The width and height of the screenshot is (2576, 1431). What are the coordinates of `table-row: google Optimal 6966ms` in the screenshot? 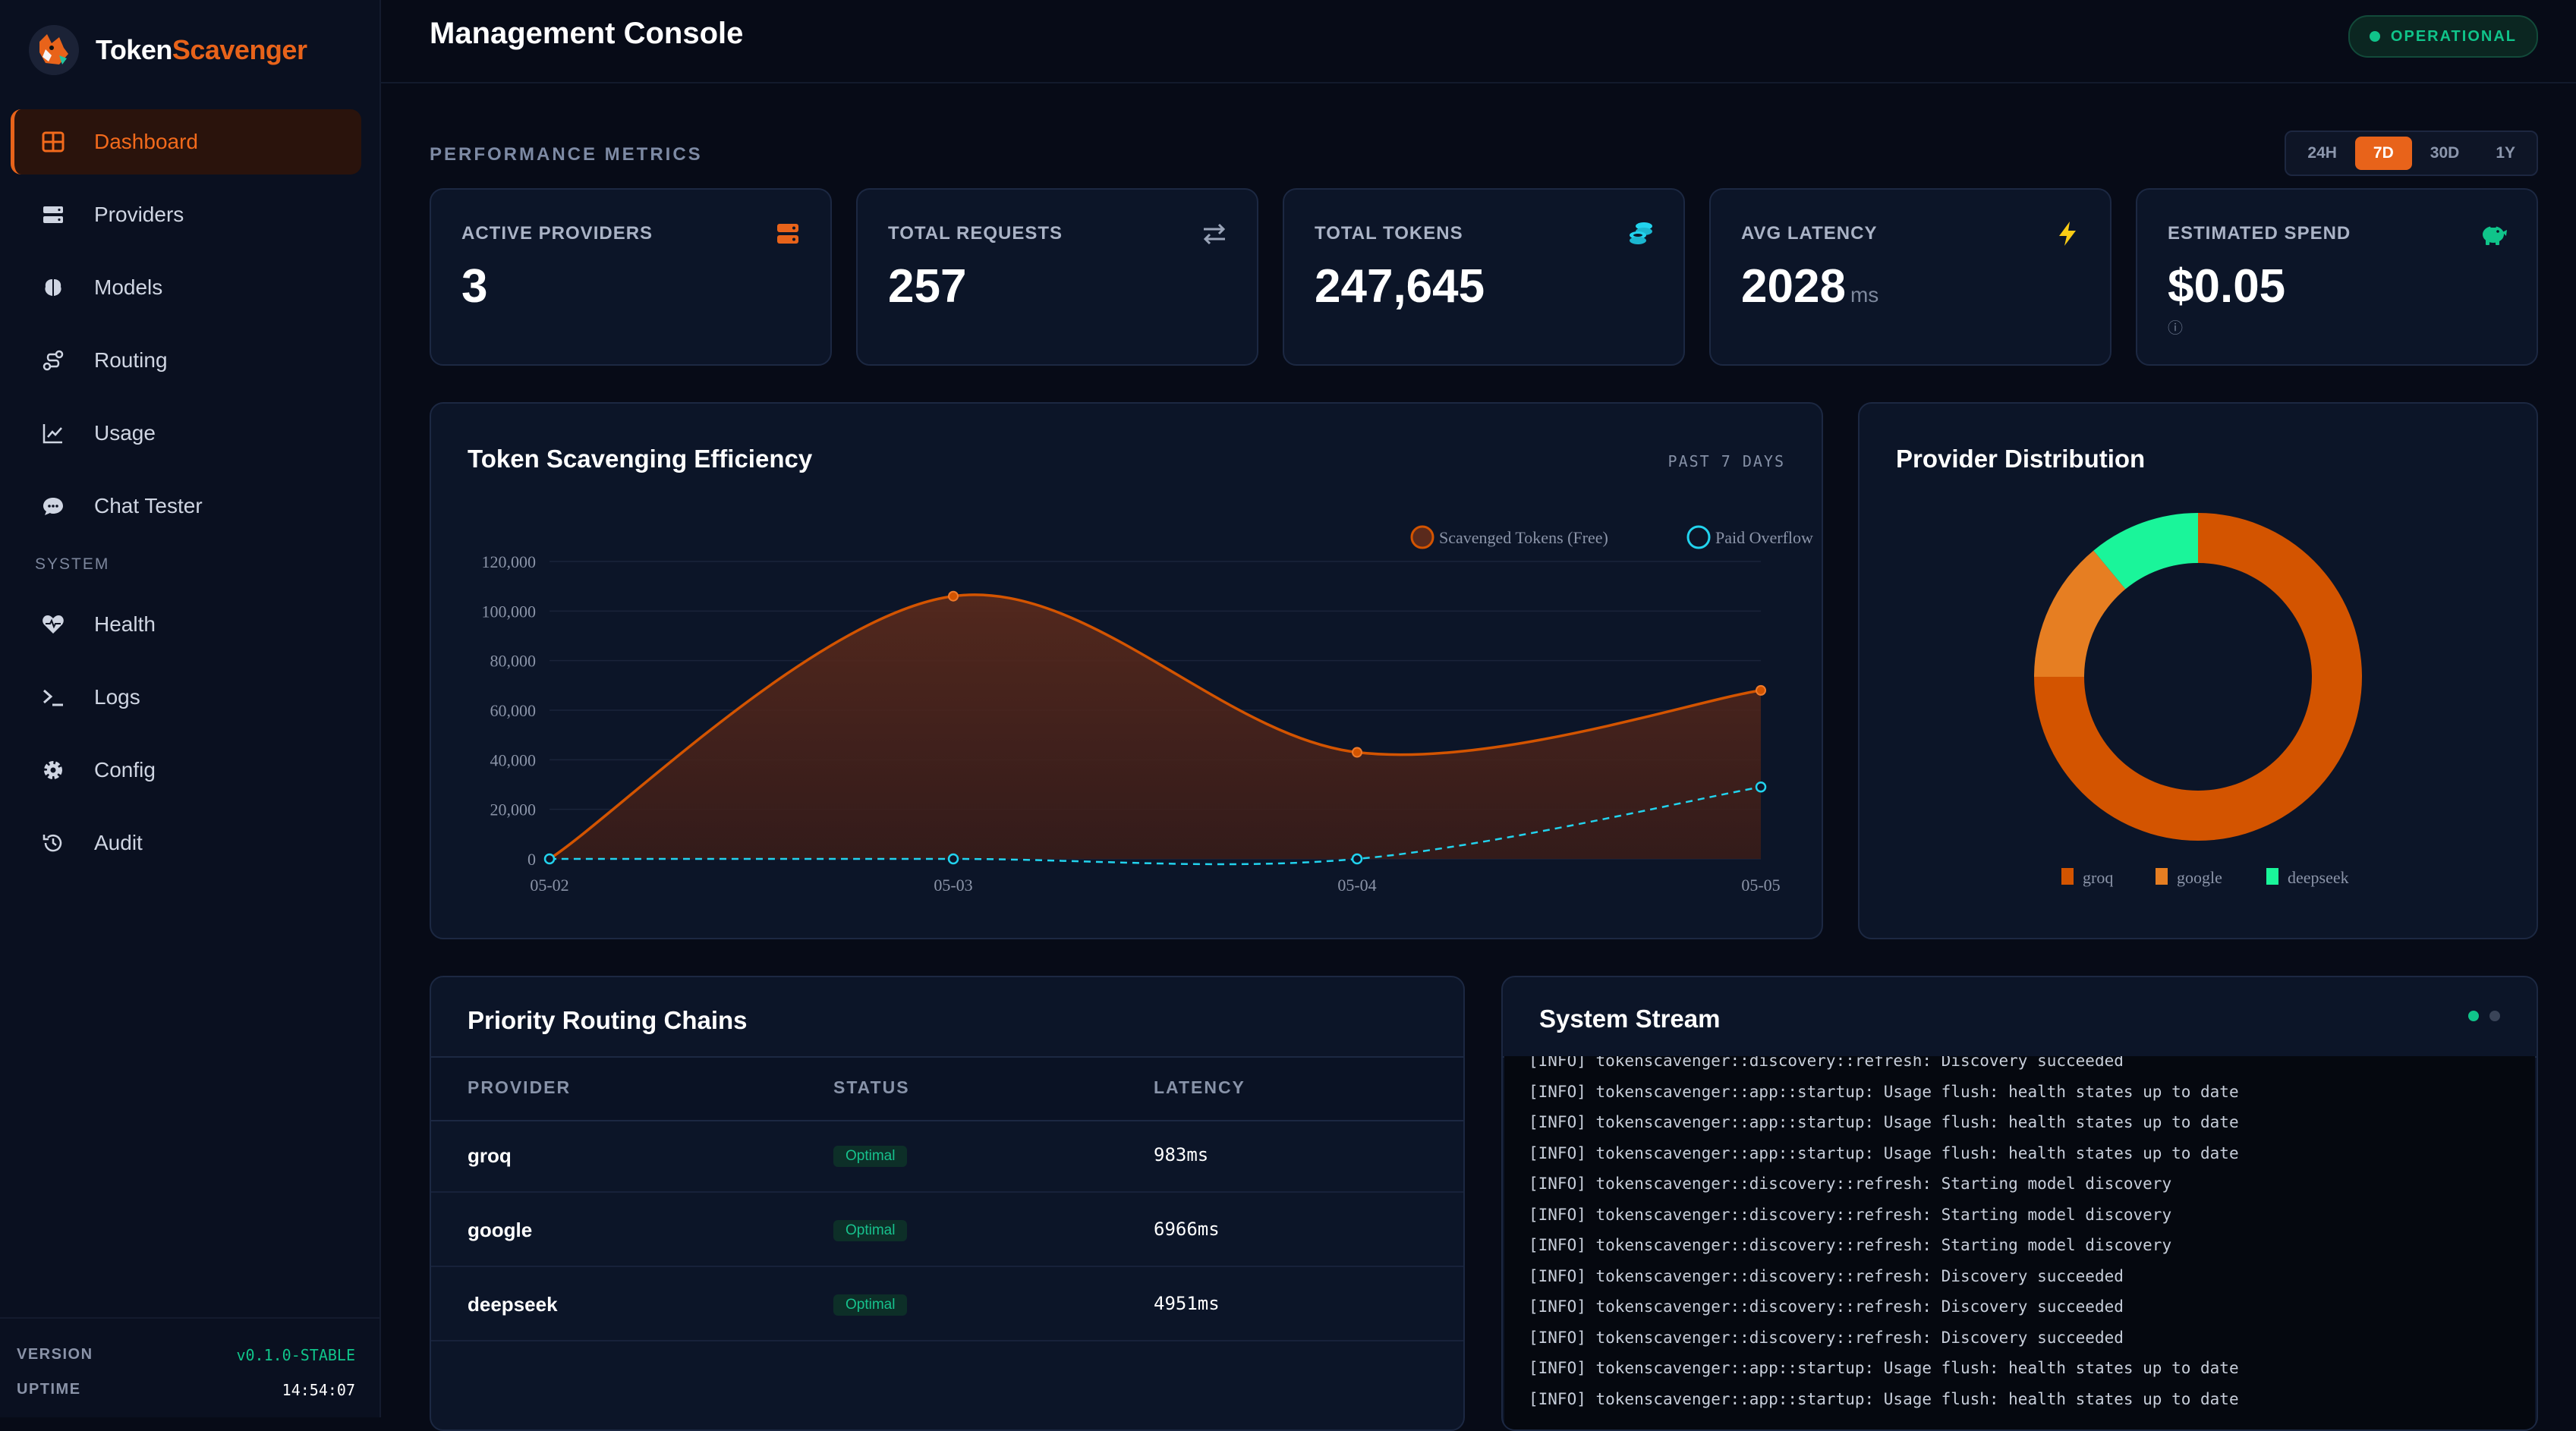 It's located at (947, 1230).